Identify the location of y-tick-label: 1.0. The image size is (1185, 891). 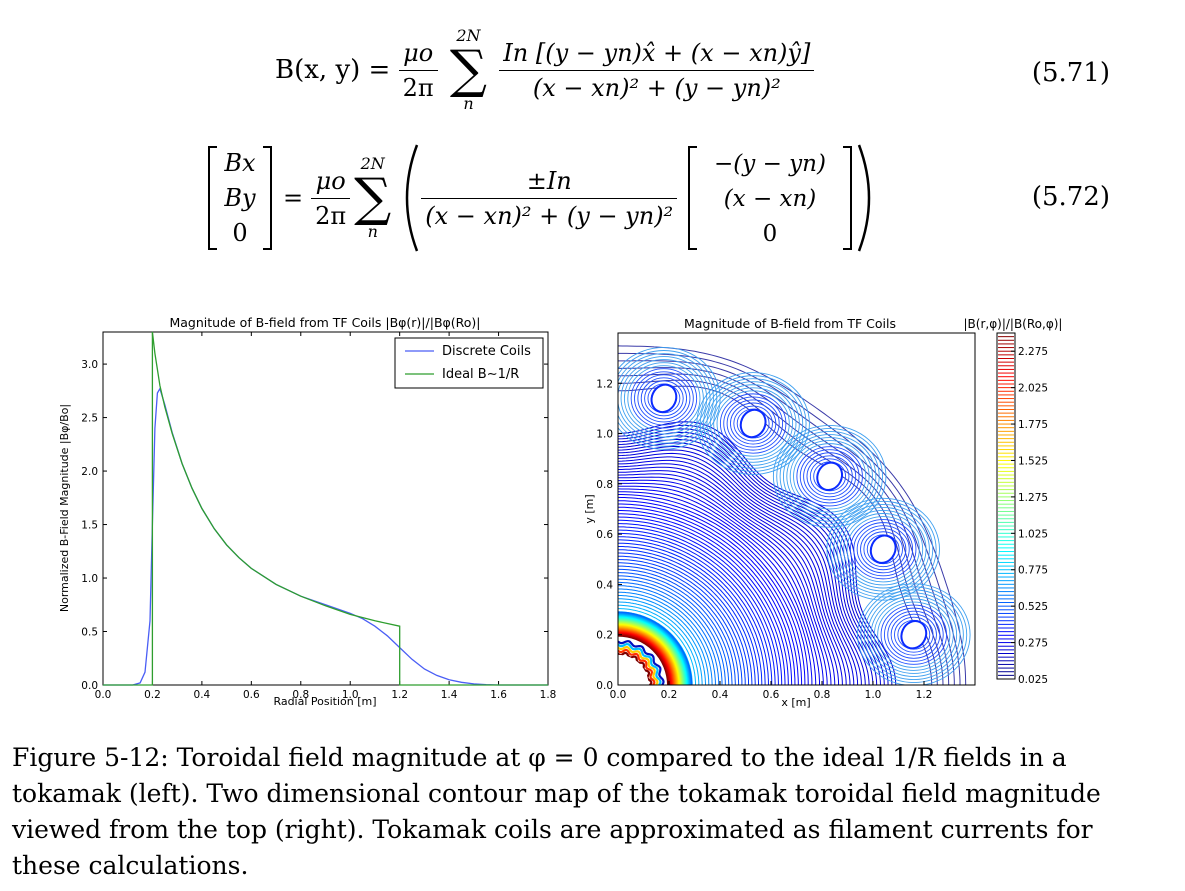
(604, 435).